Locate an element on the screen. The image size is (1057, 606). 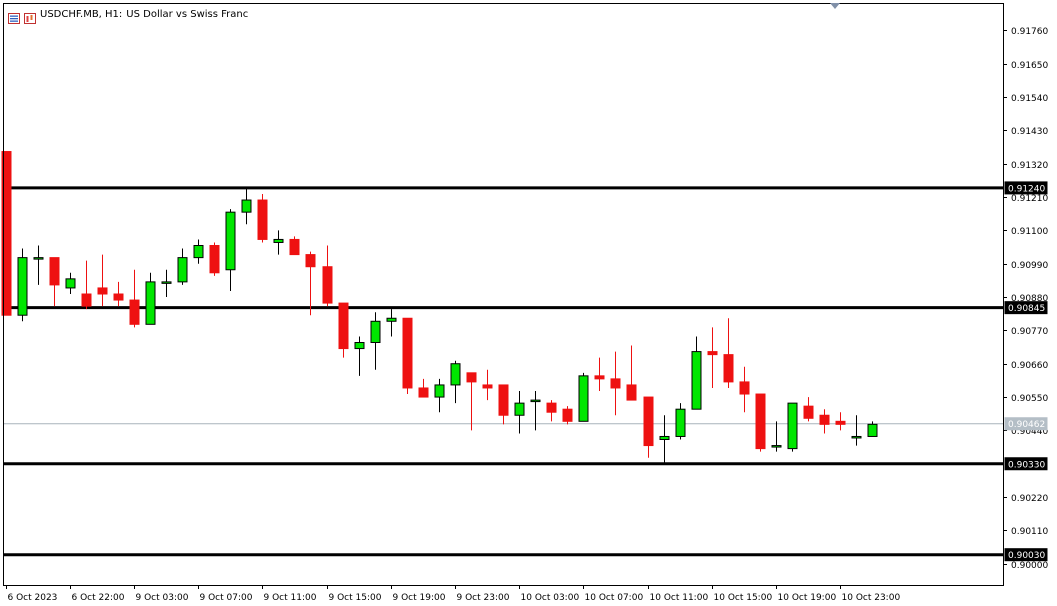
x-tick-label: 10 Oct 15:00 is located at coordinates (743, 598).